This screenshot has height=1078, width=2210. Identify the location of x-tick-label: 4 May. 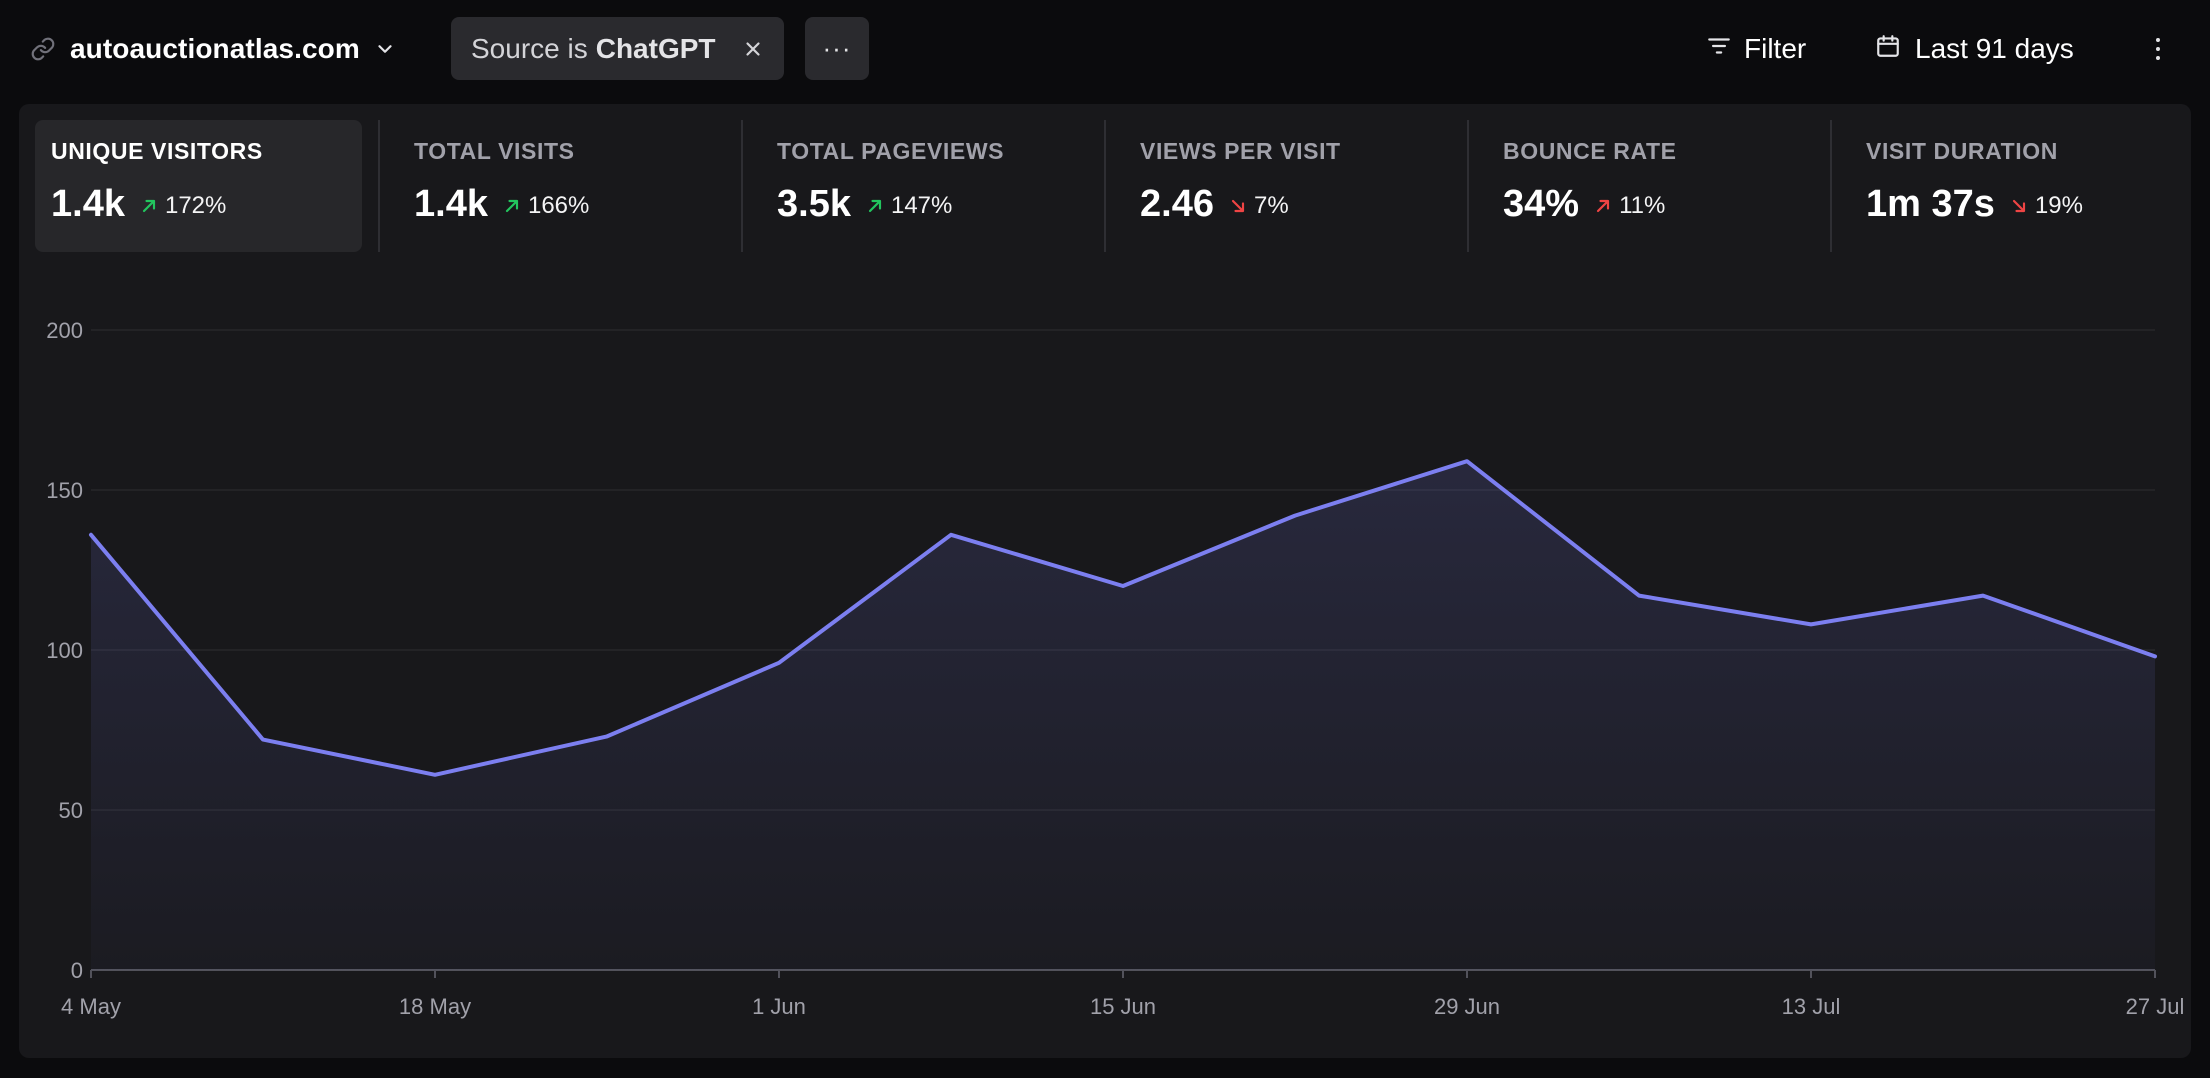
(91, 1006).